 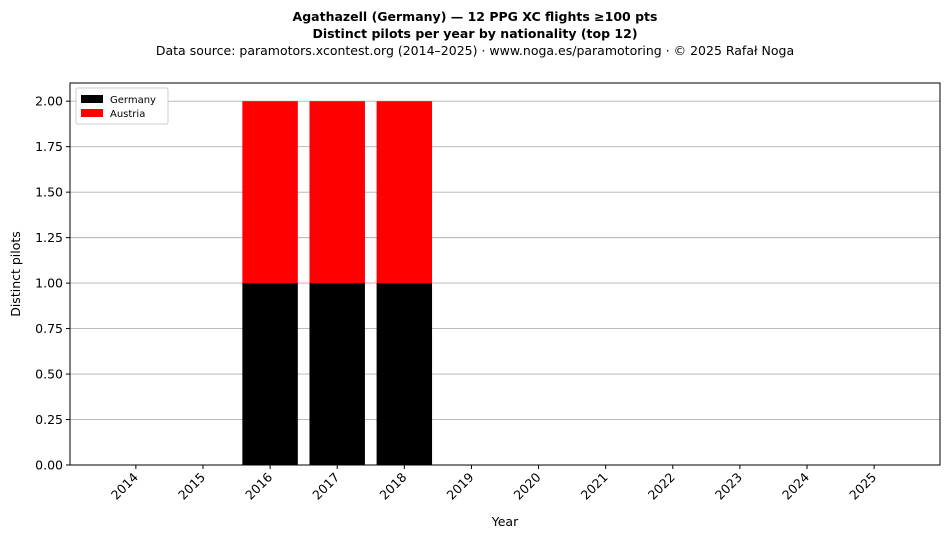 What do you see at coordinates (49, 101) in the screenshot?
I see `y-tick-label: 2.00` at bounding box center [49, 101].